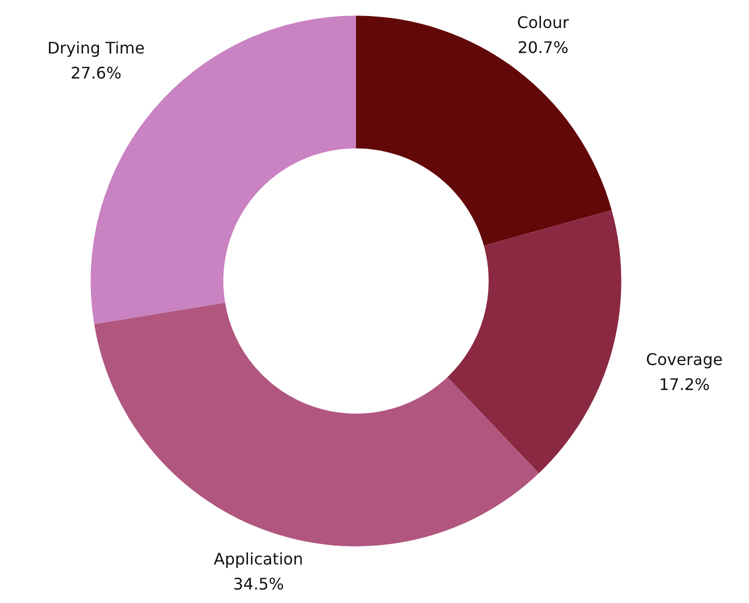 This screenshot has height=603, width=749. Describe the element at coordinates (96, 48) in the screenshot. I see `slice-label: Drying Time` at that location.